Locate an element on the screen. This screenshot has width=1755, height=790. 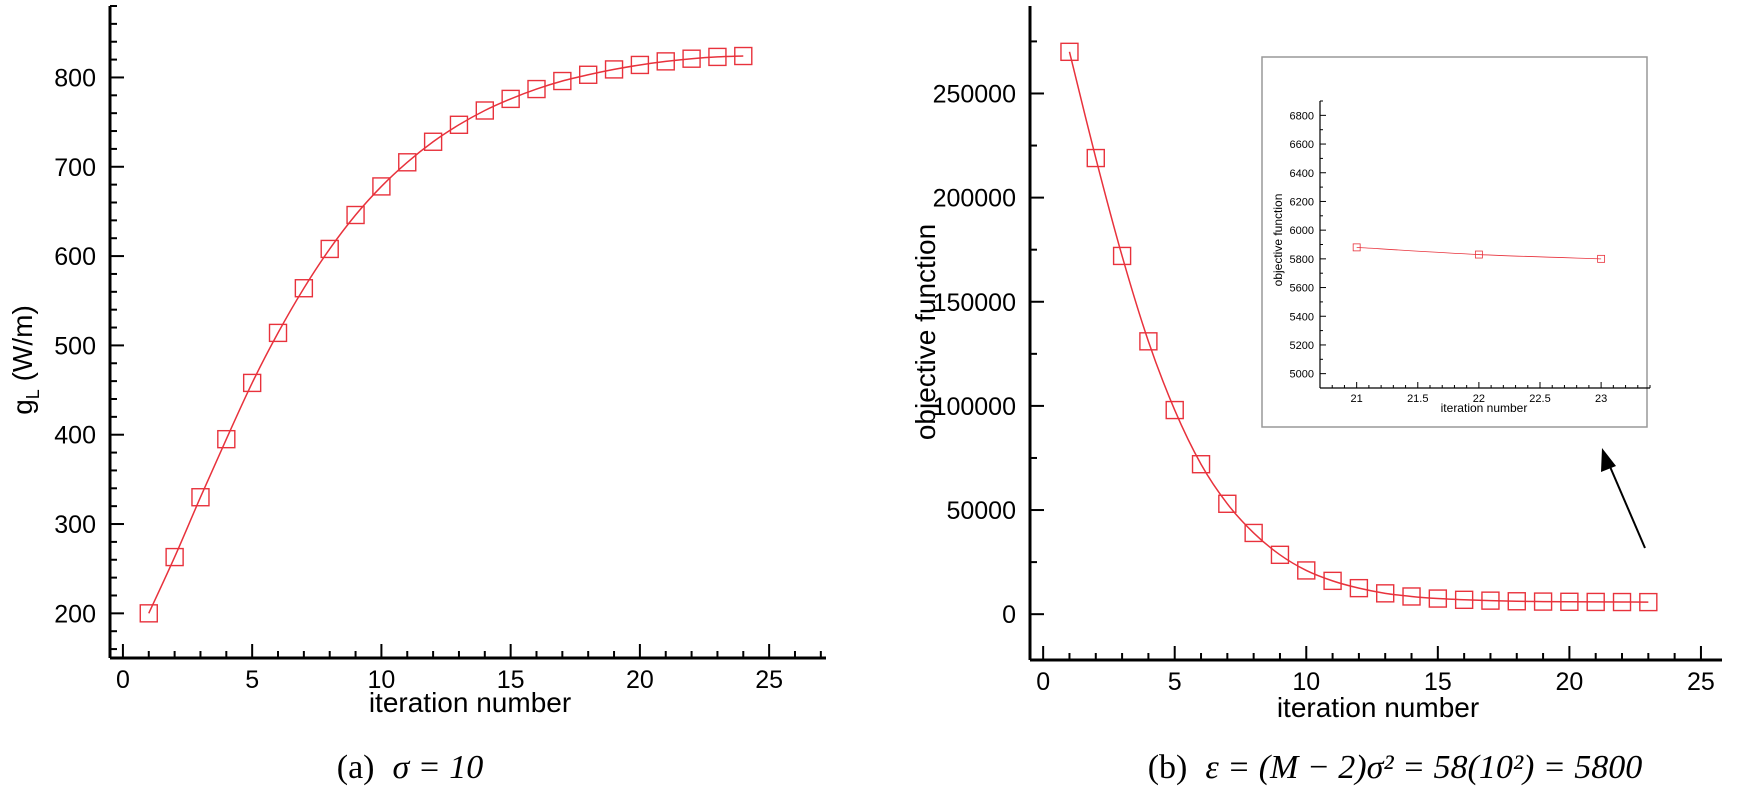
a-y-tick-label: 600 is located at coordinates (75, 257).